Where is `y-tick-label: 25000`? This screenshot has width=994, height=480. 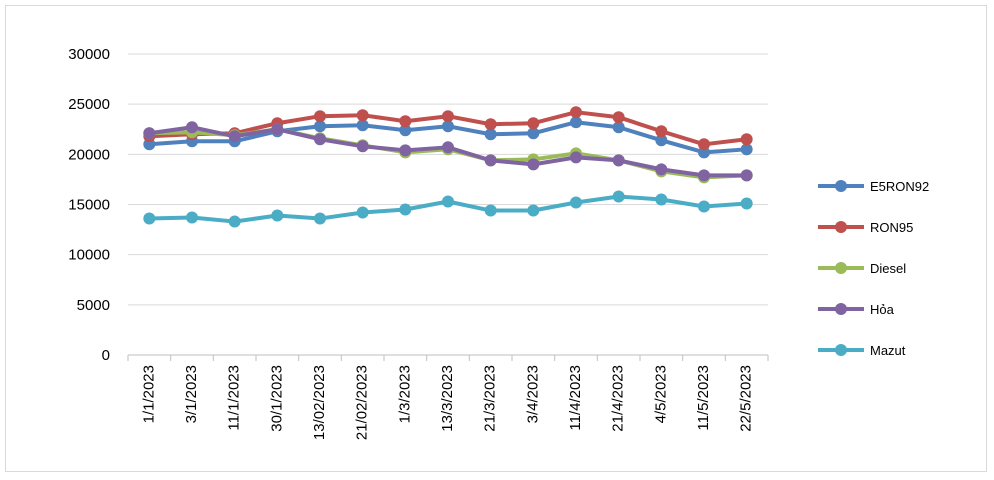
y-tick-label: 25000 is located at coordinates (89, 104).